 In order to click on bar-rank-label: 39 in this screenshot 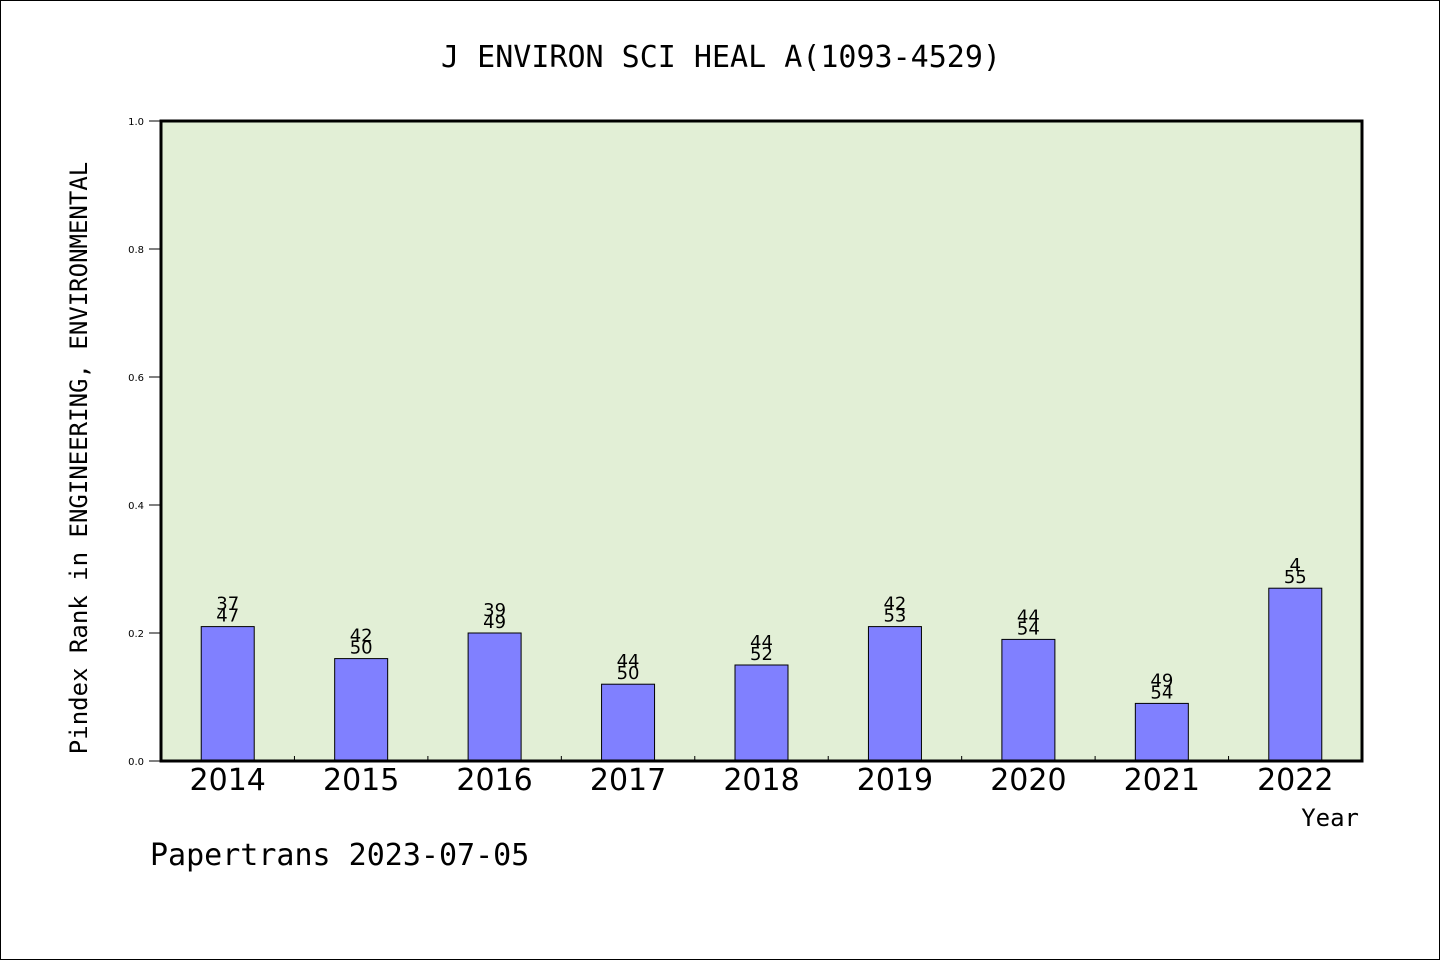, I will do `click(494, 610)`.